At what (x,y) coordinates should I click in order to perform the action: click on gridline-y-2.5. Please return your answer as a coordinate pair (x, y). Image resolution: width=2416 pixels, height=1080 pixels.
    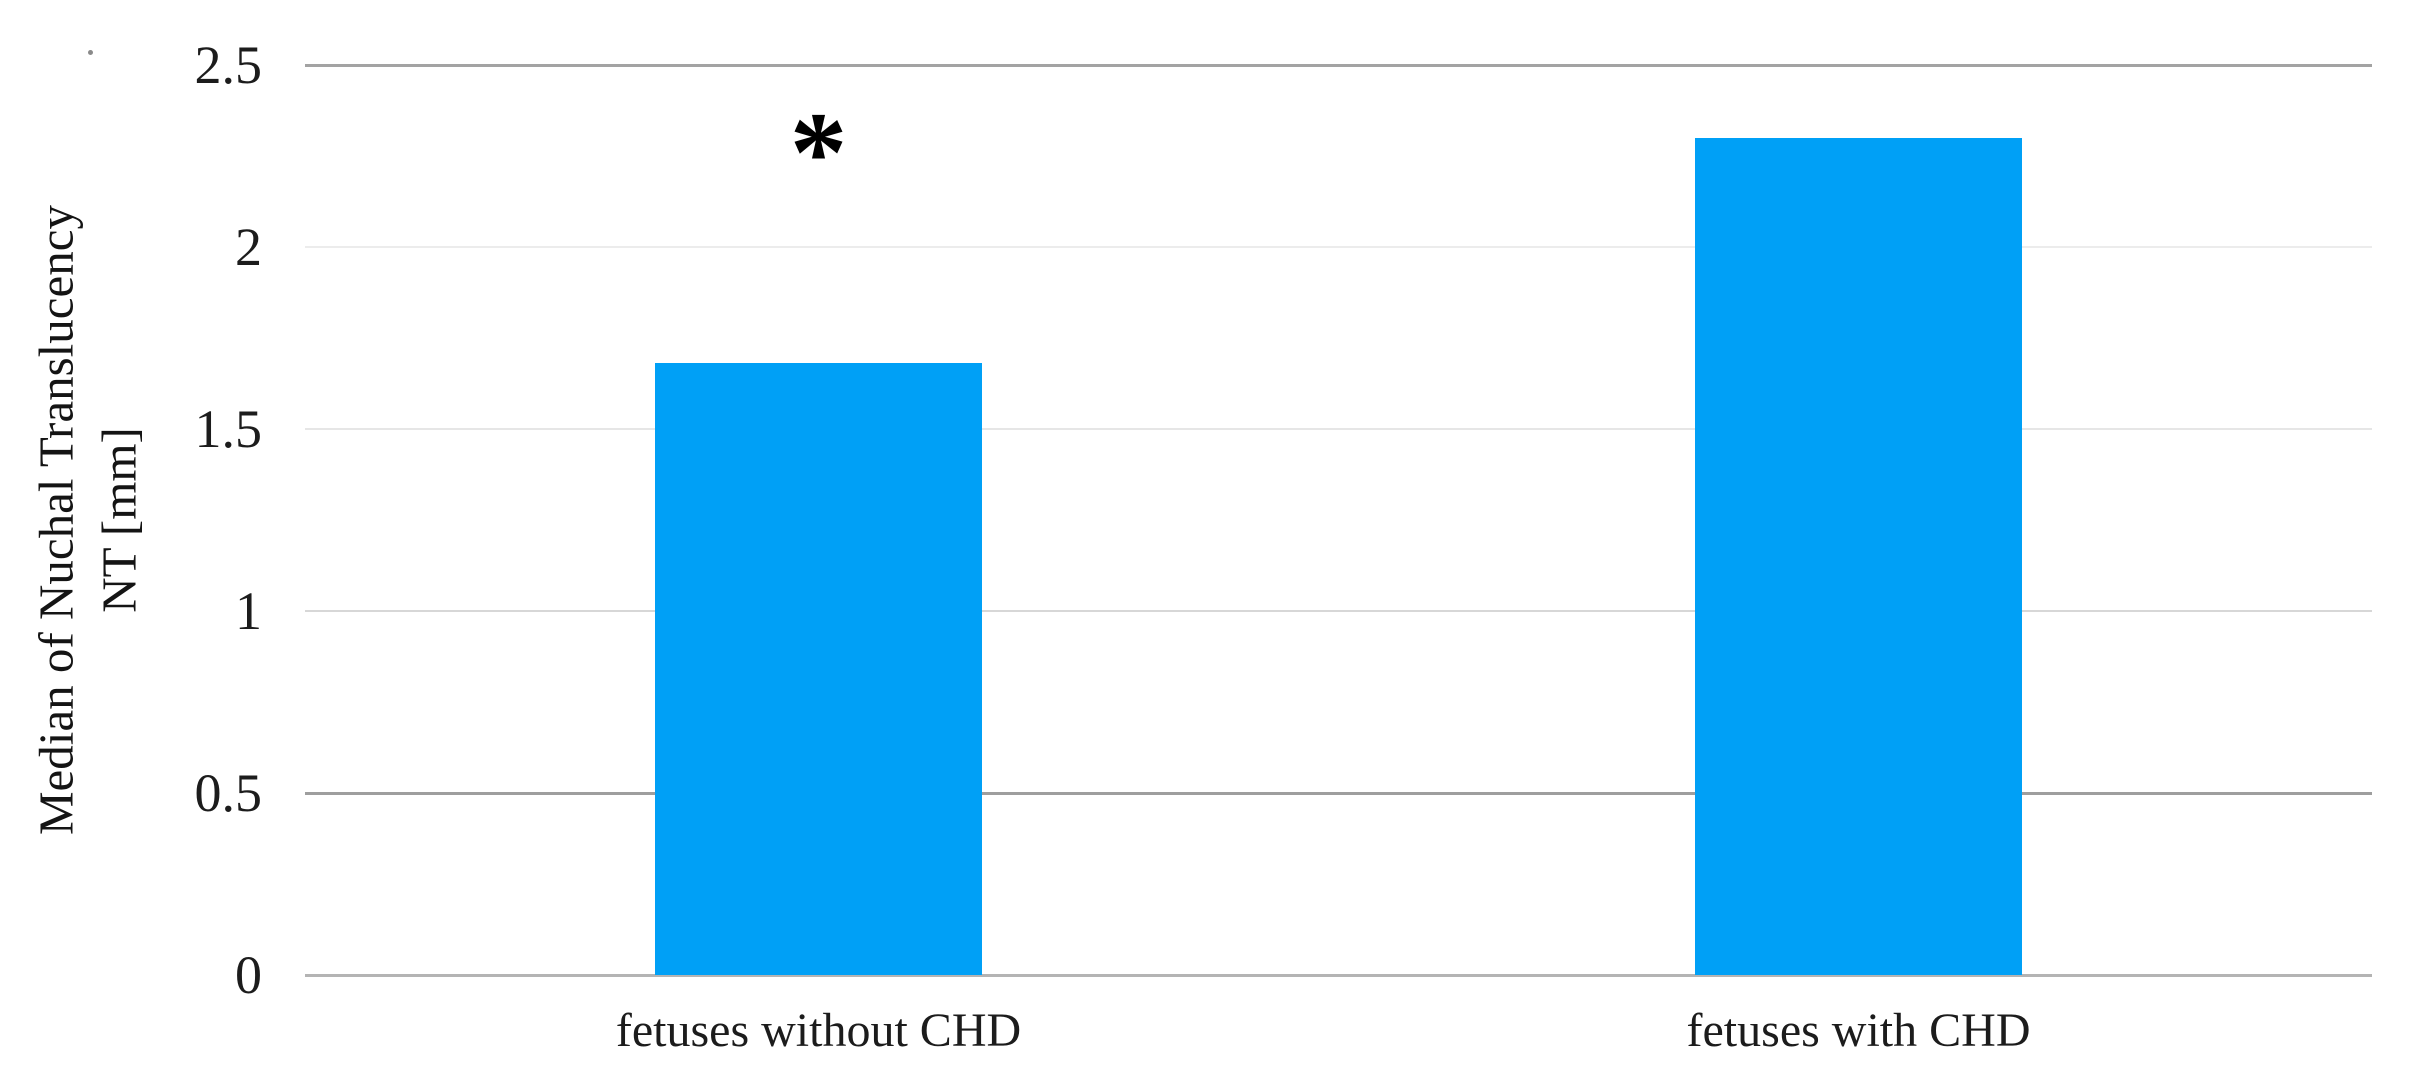
    Looking at the image, I should click on (1338, 65).